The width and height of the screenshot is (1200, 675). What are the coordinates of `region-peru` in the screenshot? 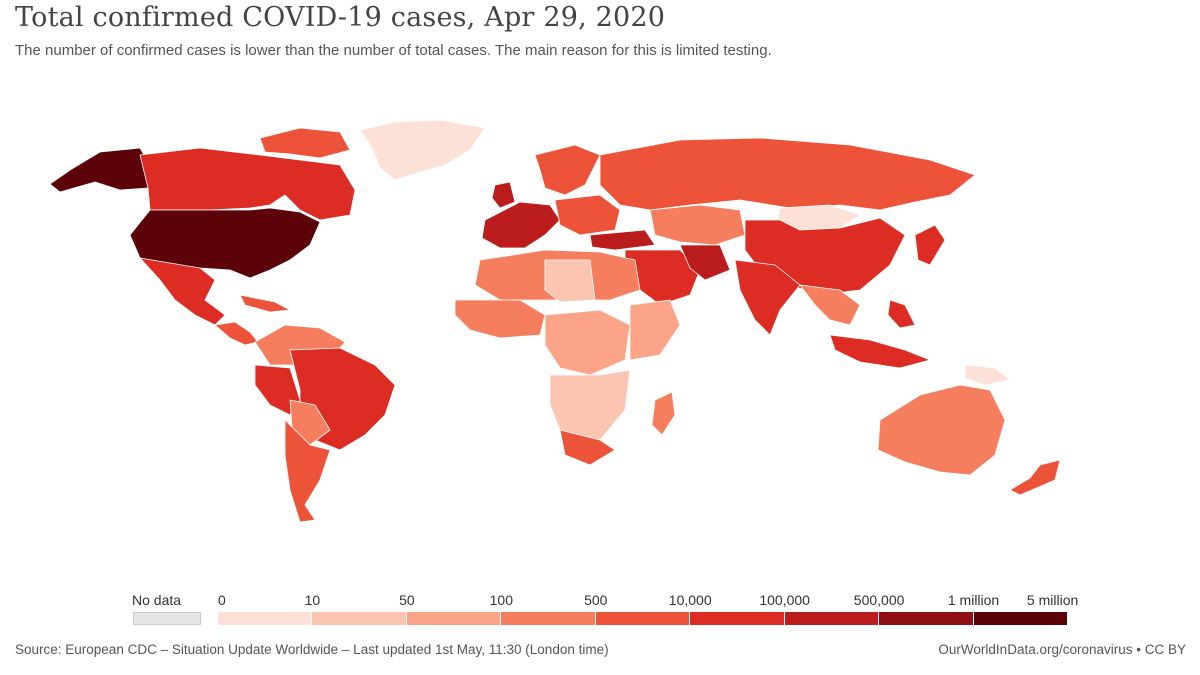 It's located at (277, 390).